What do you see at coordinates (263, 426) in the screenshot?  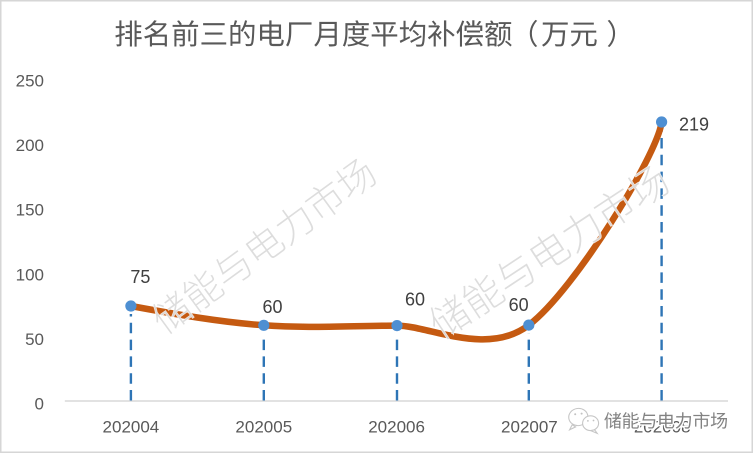 I see `svg-text: 202005` at bounding box center [263, 426].